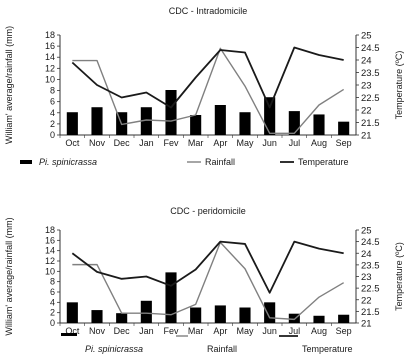 This screenshot has height=361, width=409. Describe the element at coordinates (52, 302) in the screenshot. I see `y-tick-label: 4` at that location.